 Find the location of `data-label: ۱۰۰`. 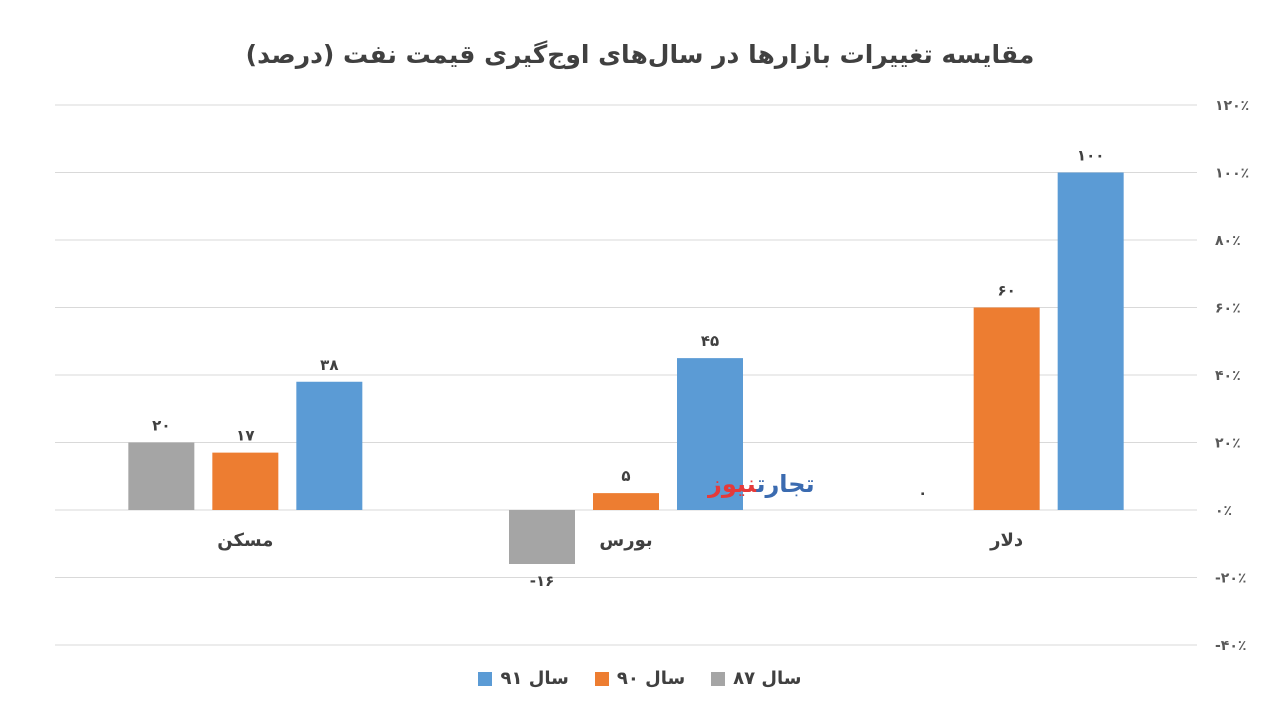

data-label: ۱۰۰ is located at coordinates (1090, 156).